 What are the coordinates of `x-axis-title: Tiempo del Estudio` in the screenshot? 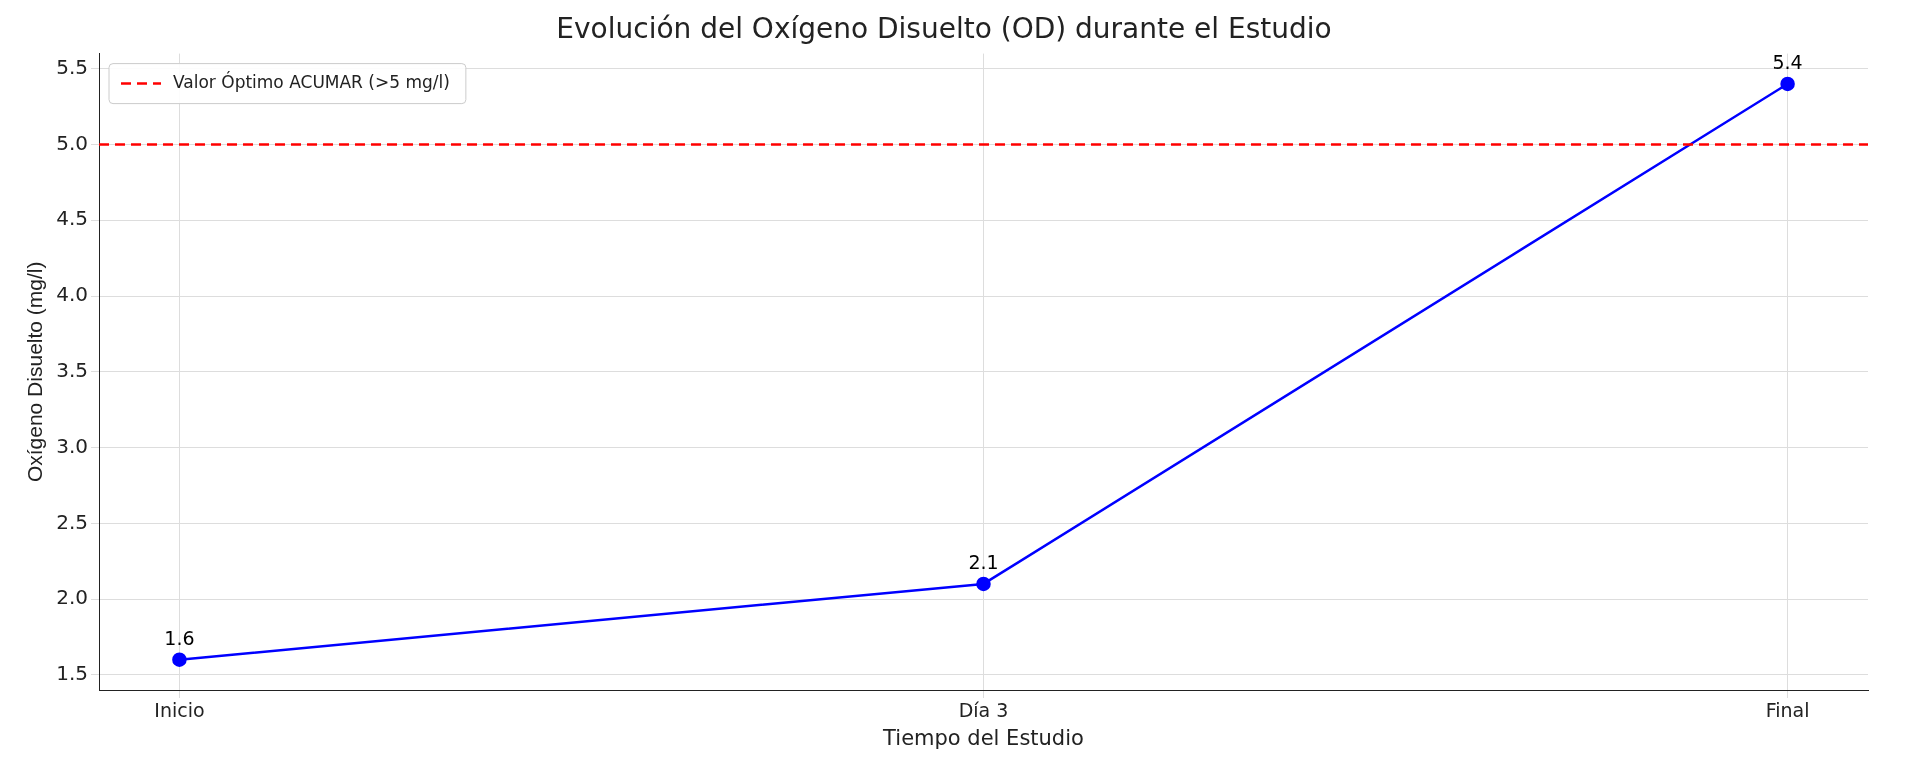 It's located at (983, 737).